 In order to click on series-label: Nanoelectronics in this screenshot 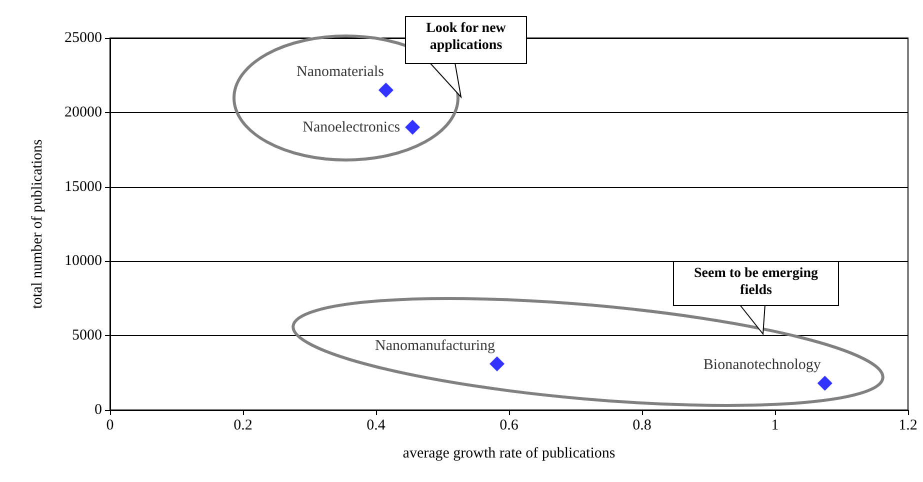, I will do `click(351, 127)`.